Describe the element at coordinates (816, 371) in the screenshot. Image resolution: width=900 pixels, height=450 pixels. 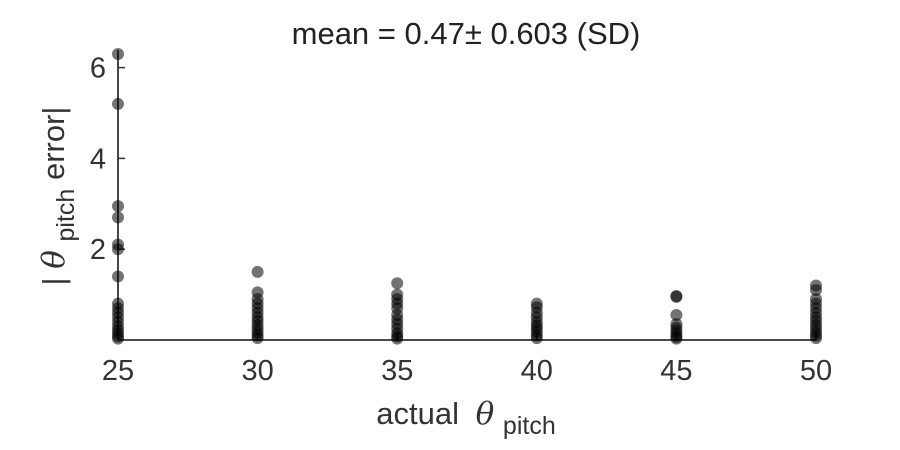
I see `x-tick-label: 50` at that location.